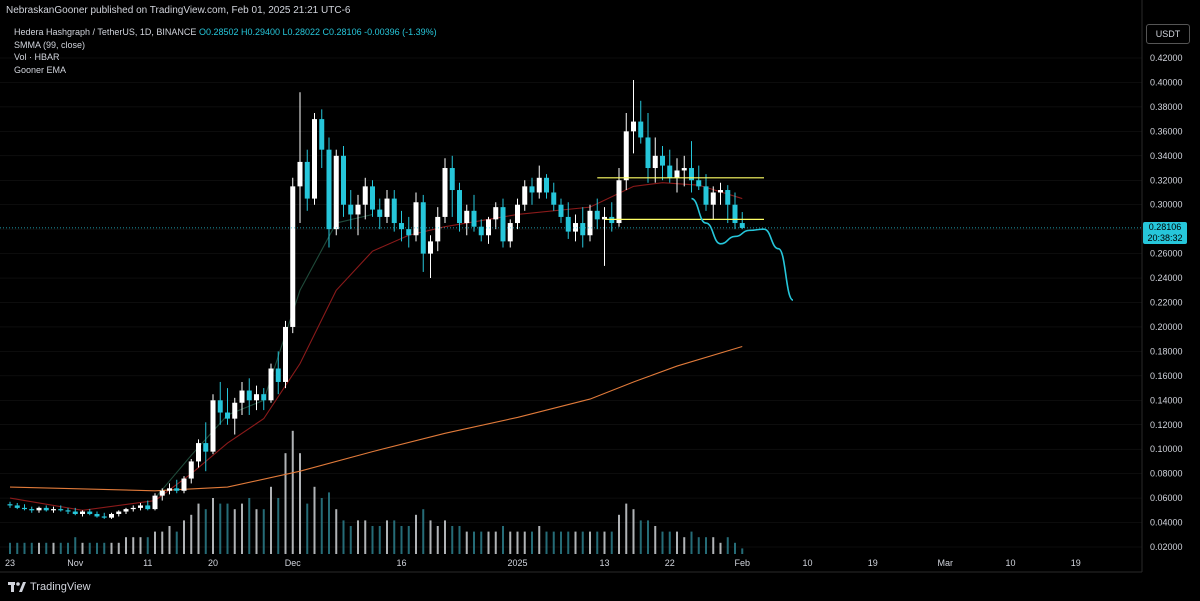 This screenshot has height=601, width=1200. Describe the element at coordinates (1166, 449) in the screenshot. I see `y-tick-label: 0.10000` at that location.